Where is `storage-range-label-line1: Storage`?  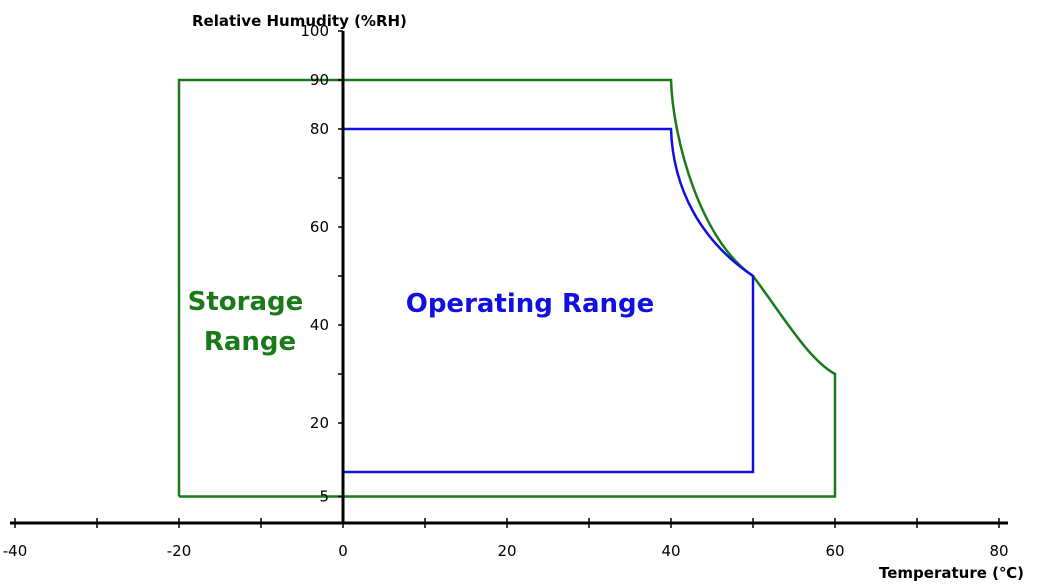 storage-range-label-line1: Storage is located at coordinates (246, 302).